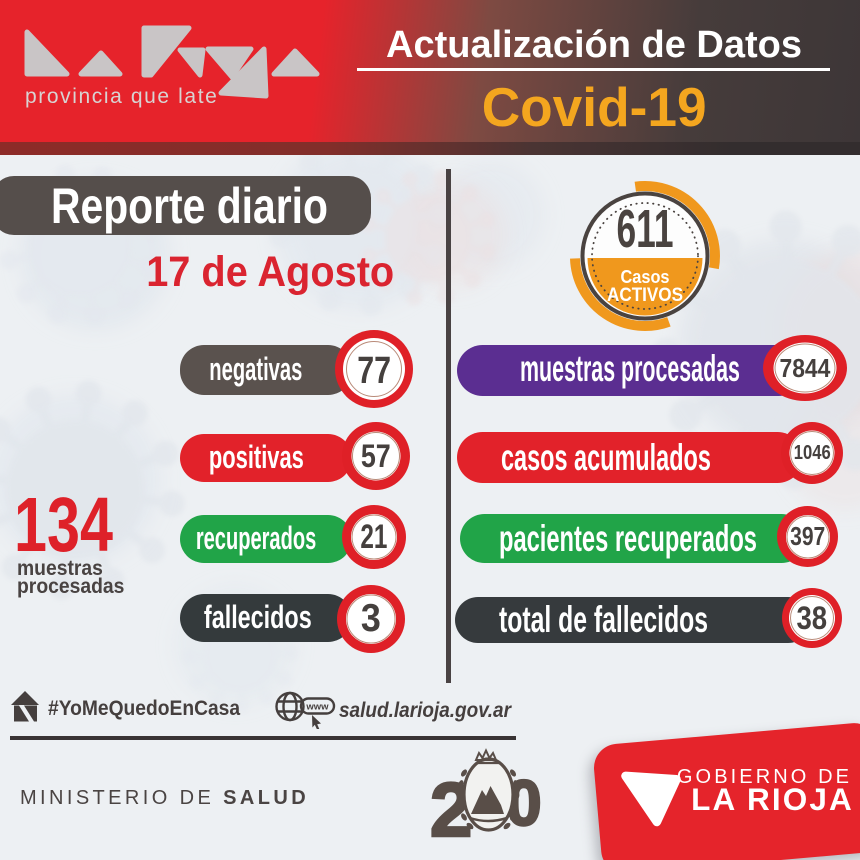 The width and height of the screenshot is (860, 860). Describe the element at coordinates (645, 229) in the screenshot. I see `svg-text: 611` at that location.